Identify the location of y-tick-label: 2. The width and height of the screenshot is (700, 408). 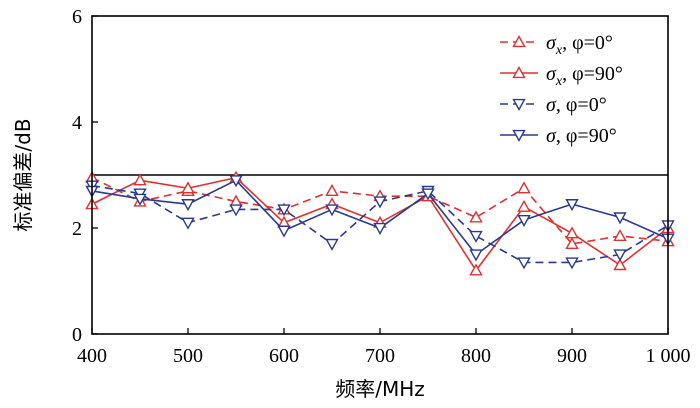
(77, 229).